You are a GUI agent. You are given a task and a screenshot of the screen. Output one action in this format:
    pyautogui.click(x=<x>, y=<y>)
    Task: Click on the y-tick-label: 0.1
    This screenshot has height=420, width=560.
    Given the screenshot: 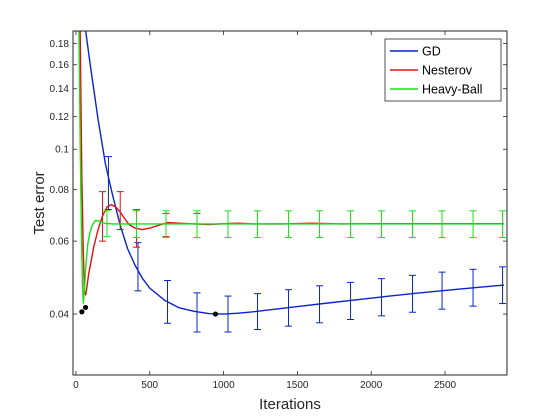 What is the action you would take?
    pyautogui.click(x=62, y=150)
    